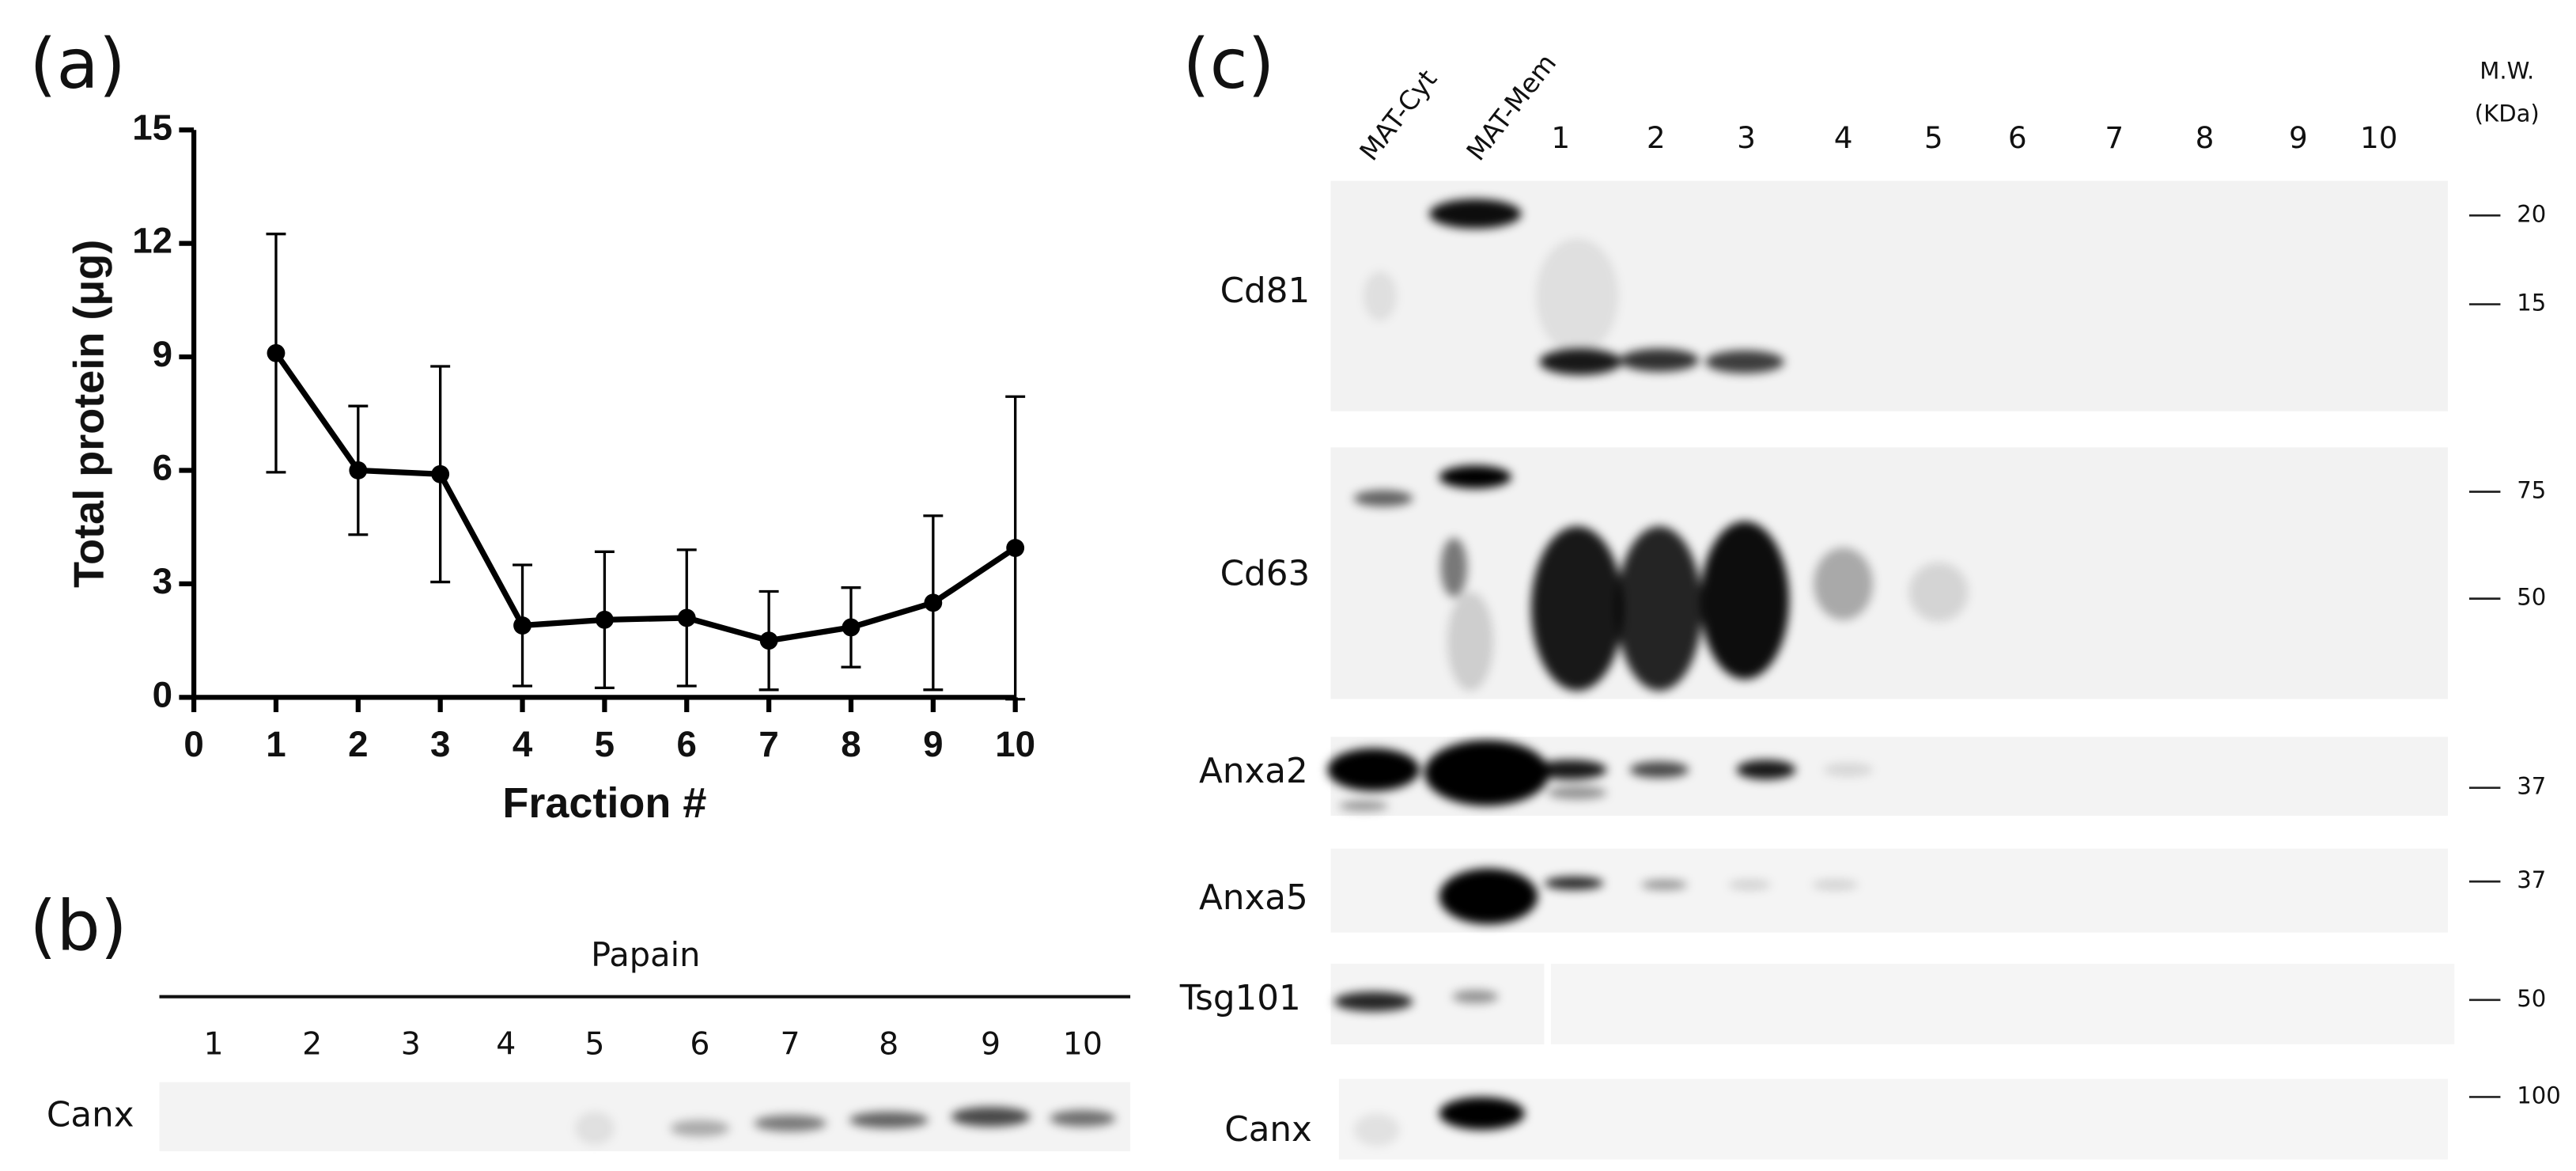 The image size is (2576, 1171). Describe the element at coordinates (163, 581) in the screenshot. I see `y-tick-label: 3` at that location.